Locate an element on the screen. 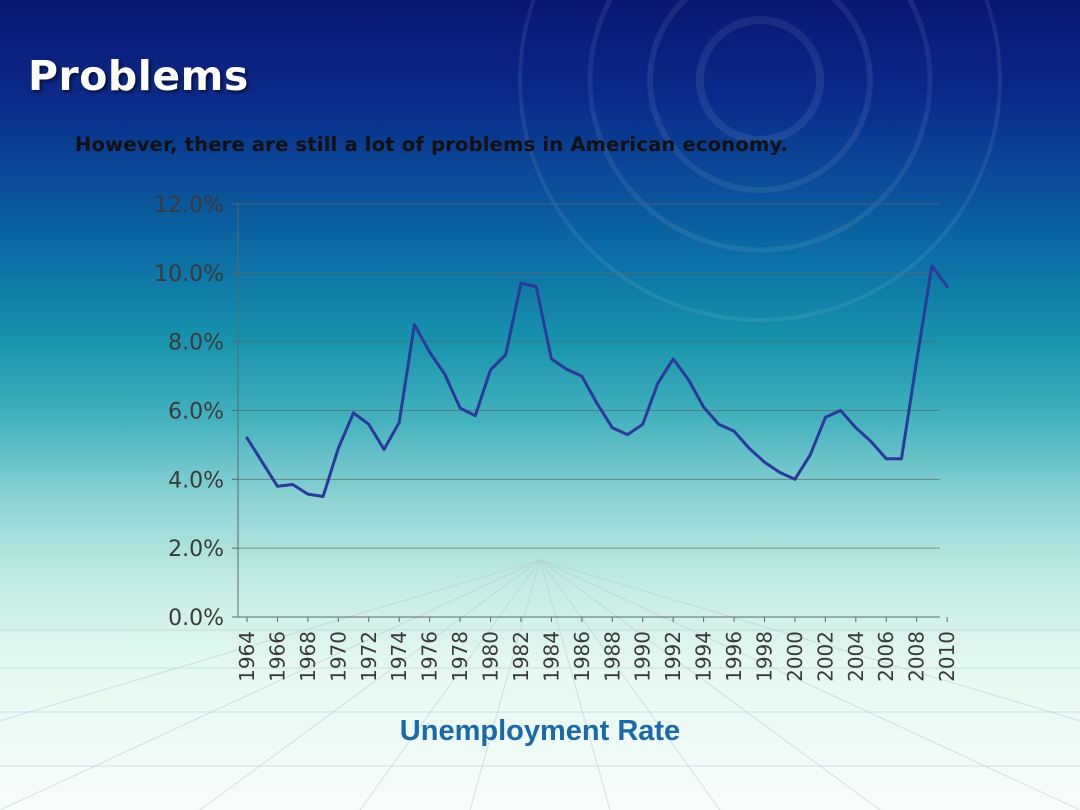 The image size is (1080, 810). x-tick-label: 1996 is located at coordinates (734, 656).